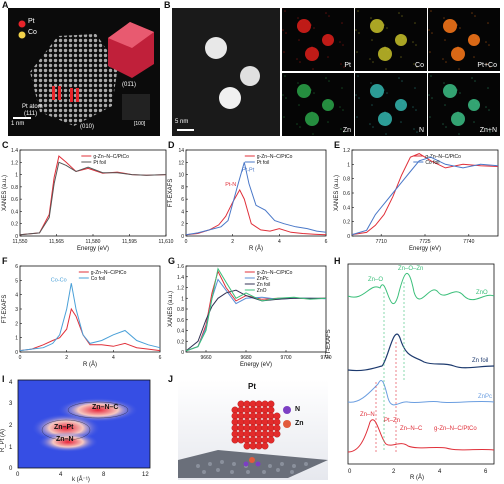  Describe the element at coordinates (16, 310) in the screenshot. I see `y-tick-label: 3` at that location.